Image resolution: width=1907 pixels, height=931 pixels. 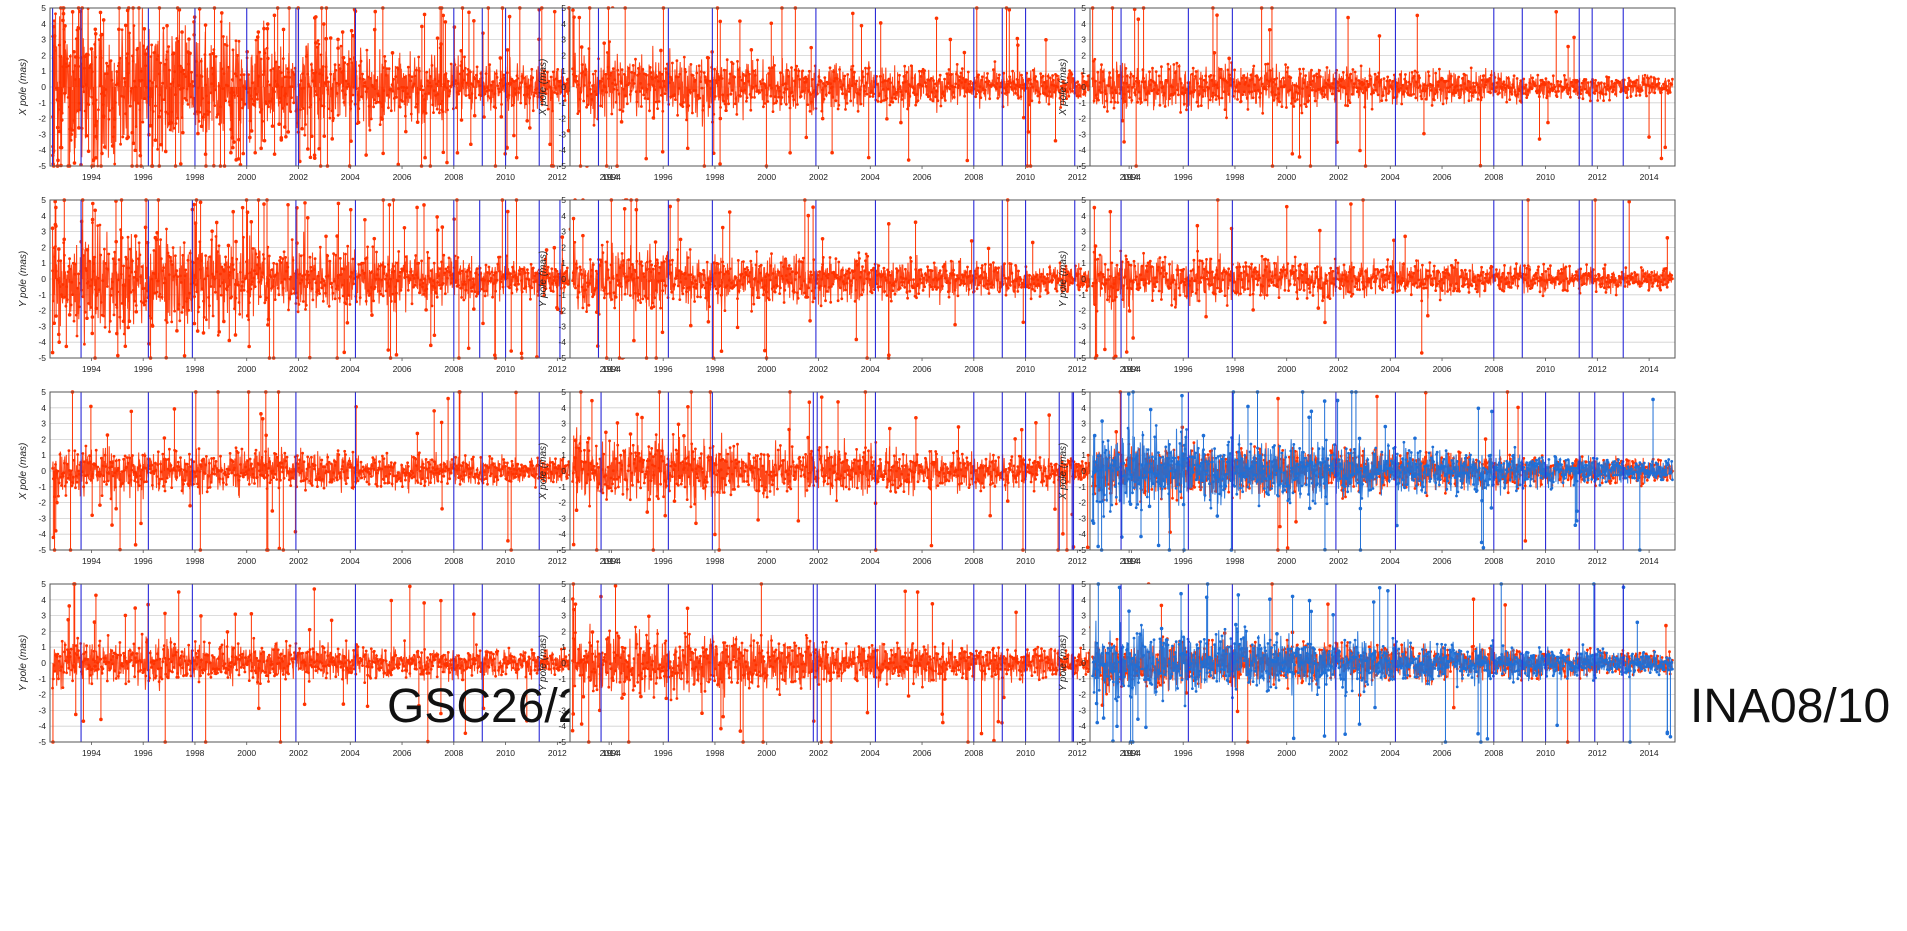 What do you see at coordinates (350, 369) in the screenshot?
I see `x-tick-label: 2004` at bounding box center [350, 369].